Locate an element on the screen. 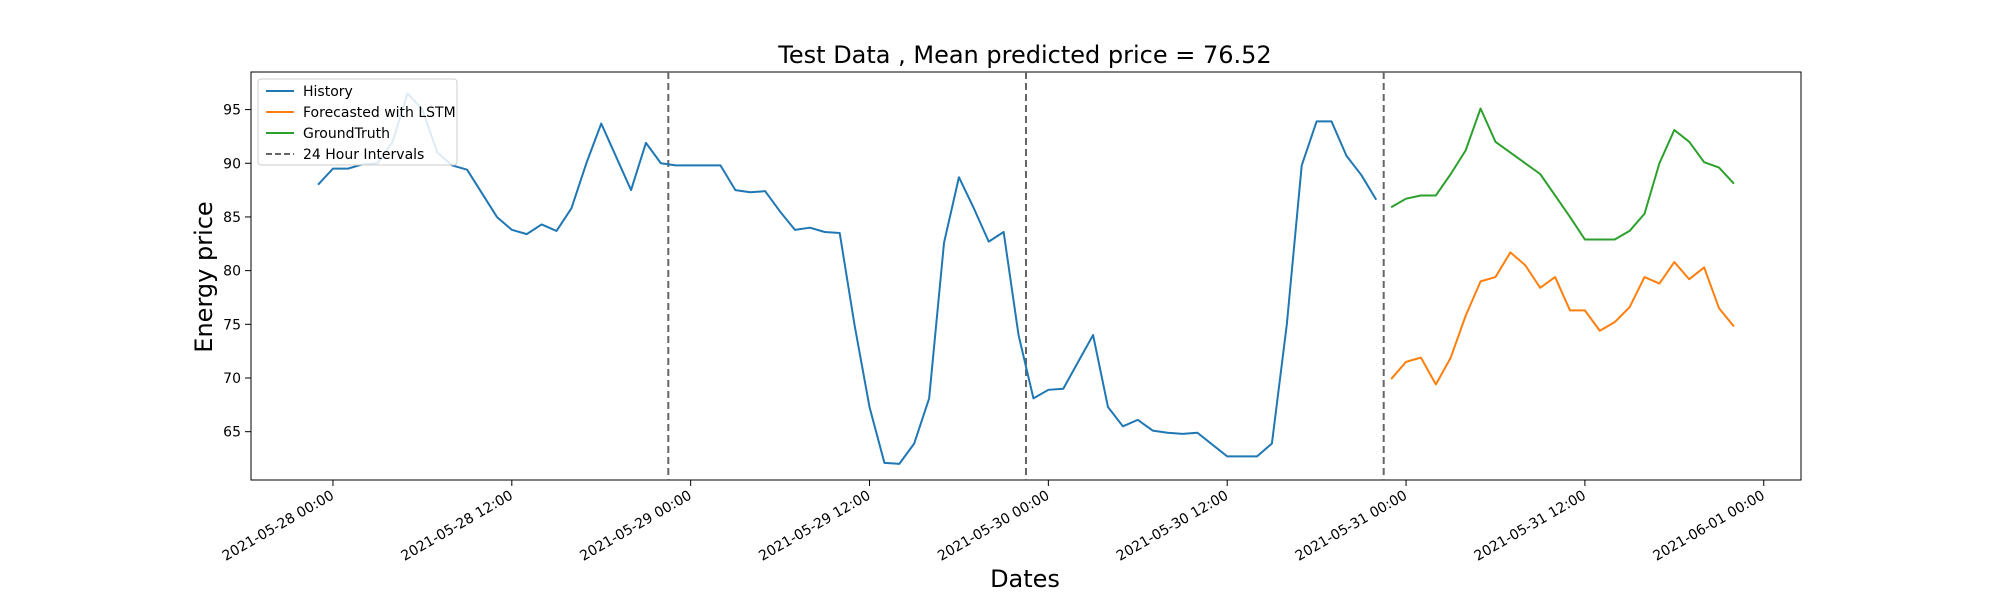 The height and width of the screenshot is (600, 2000). y-tick-label: 65 is located at coordinates (232, 433).